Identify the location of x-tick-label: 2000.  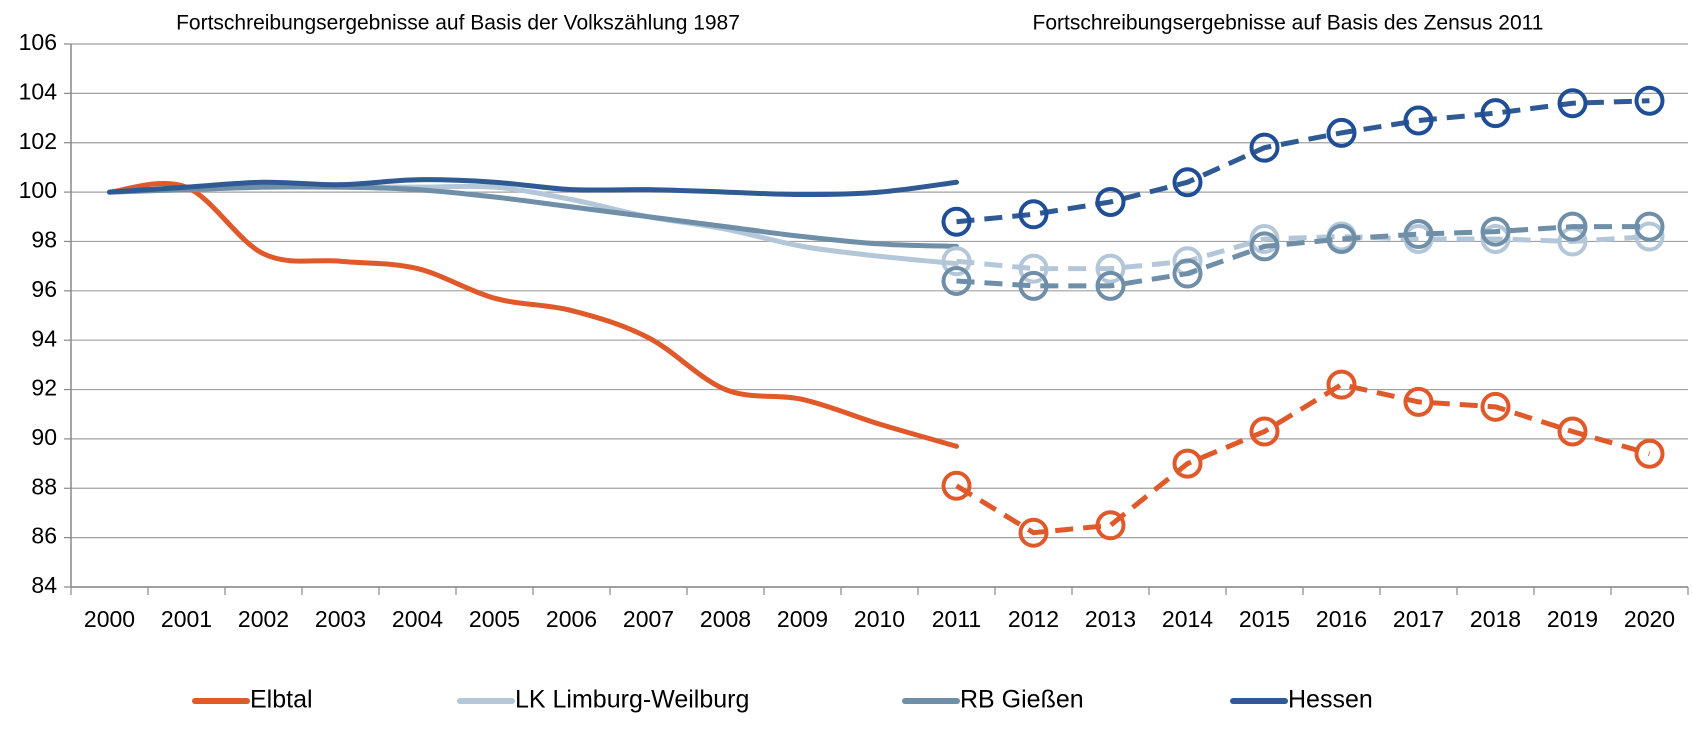
(109, 619).